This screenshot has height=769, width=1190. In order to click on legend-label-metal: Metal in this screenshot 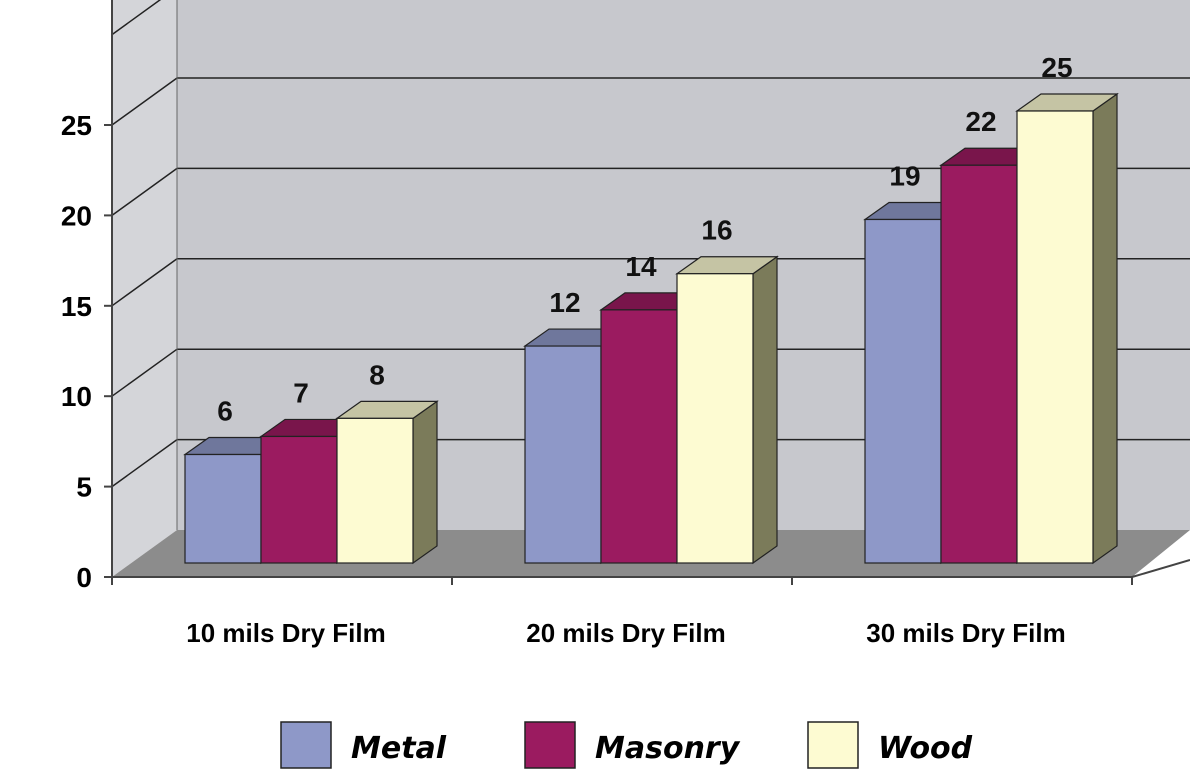, I will do `click(399, 748)`.